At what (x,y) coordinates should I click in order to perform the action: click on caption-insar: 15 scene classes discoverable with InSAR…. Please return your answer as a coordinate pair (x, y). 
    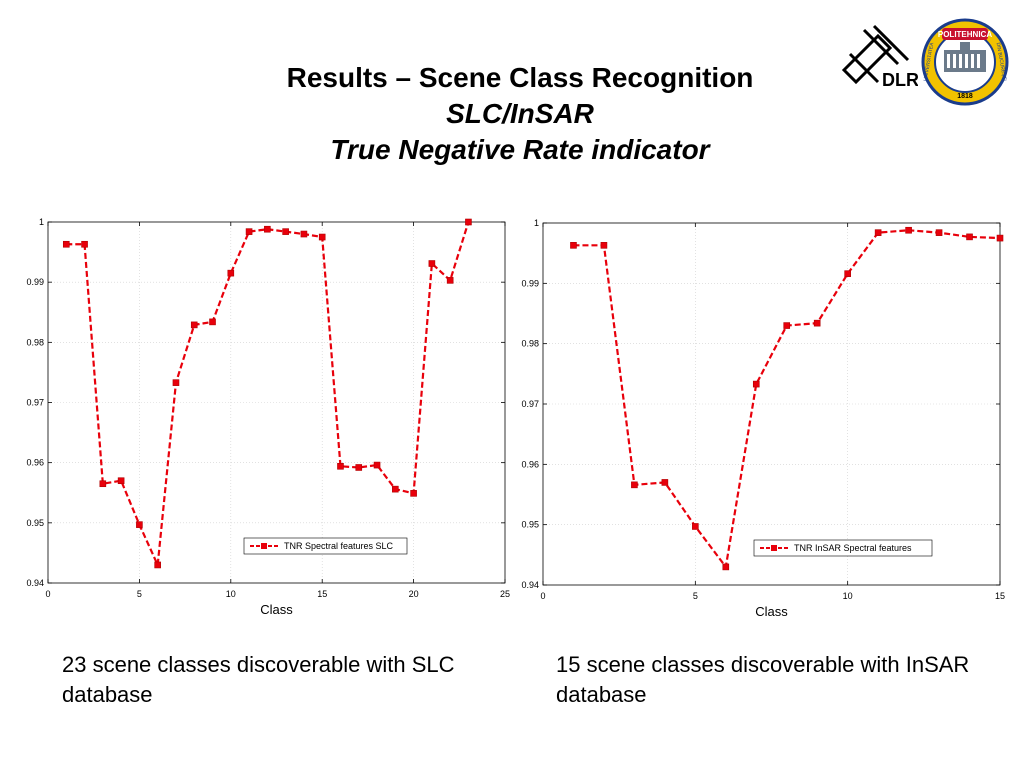
    Looking at the image, I should click on (763, 679).